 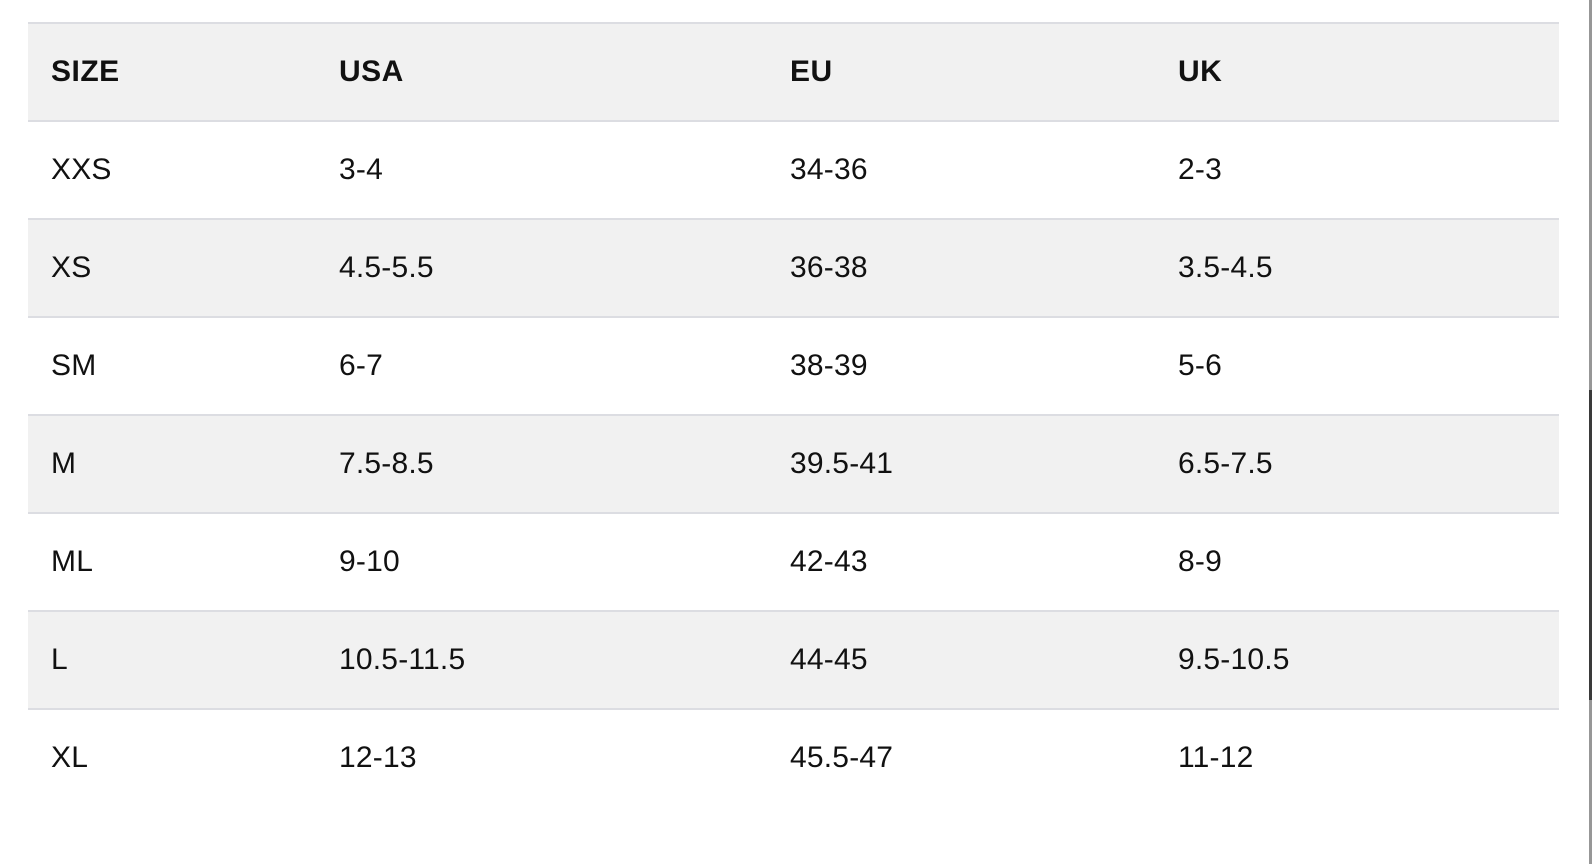 I want to click on usa-value: 9-10, so click(x=369, y=561).